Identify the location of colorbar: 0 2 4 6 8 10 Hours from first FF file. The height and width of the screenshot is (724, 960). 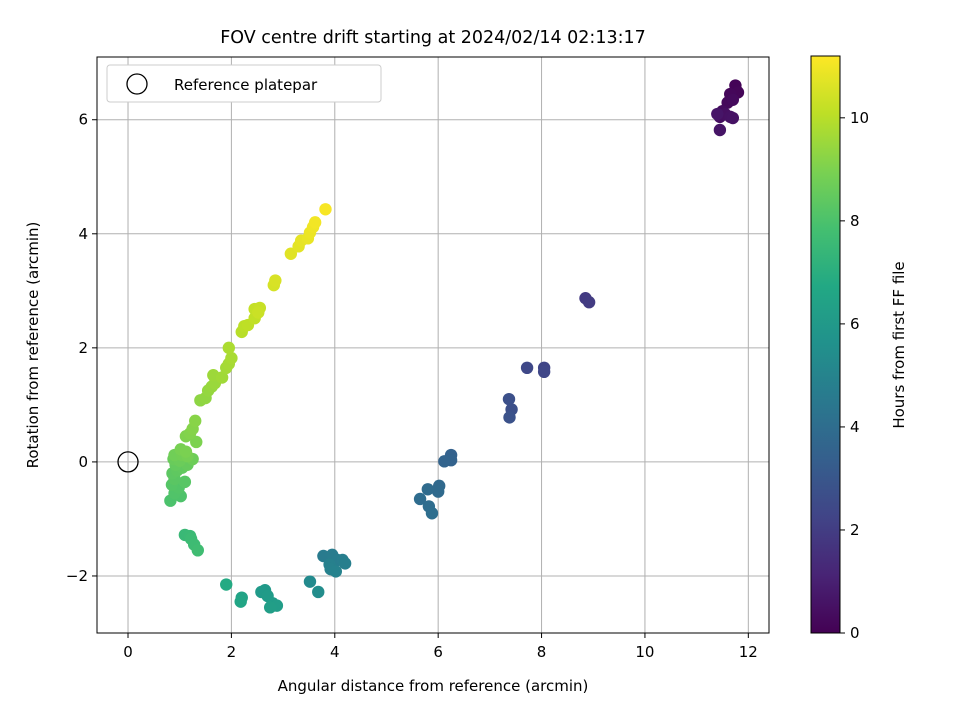
(859, 348).